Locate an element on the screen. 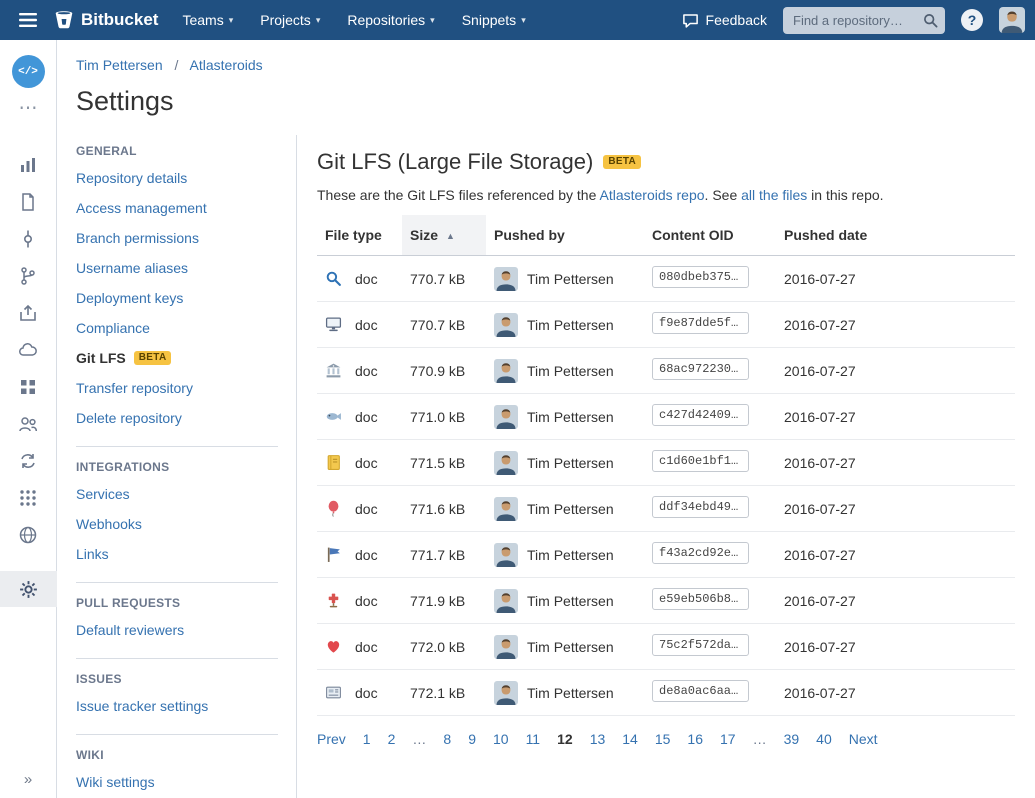 The width and height of the screenshot is (1035, 798). globe-icon is located at coordinates (28, 535).